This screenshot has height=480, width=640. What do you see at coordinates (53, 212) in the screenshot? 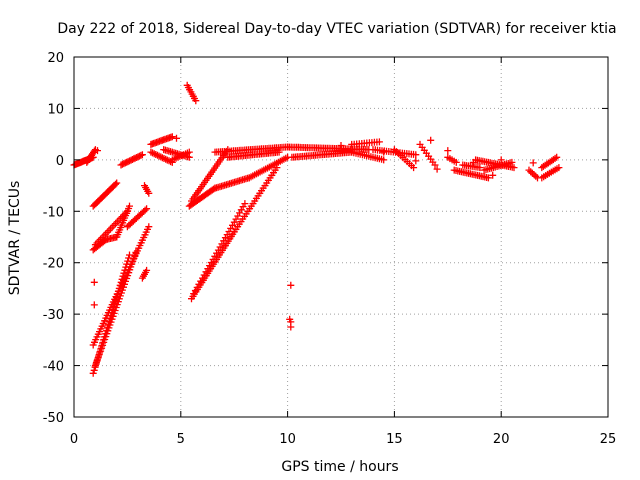
I see `y-tick-label: -10` at bounding box center [53, 212].